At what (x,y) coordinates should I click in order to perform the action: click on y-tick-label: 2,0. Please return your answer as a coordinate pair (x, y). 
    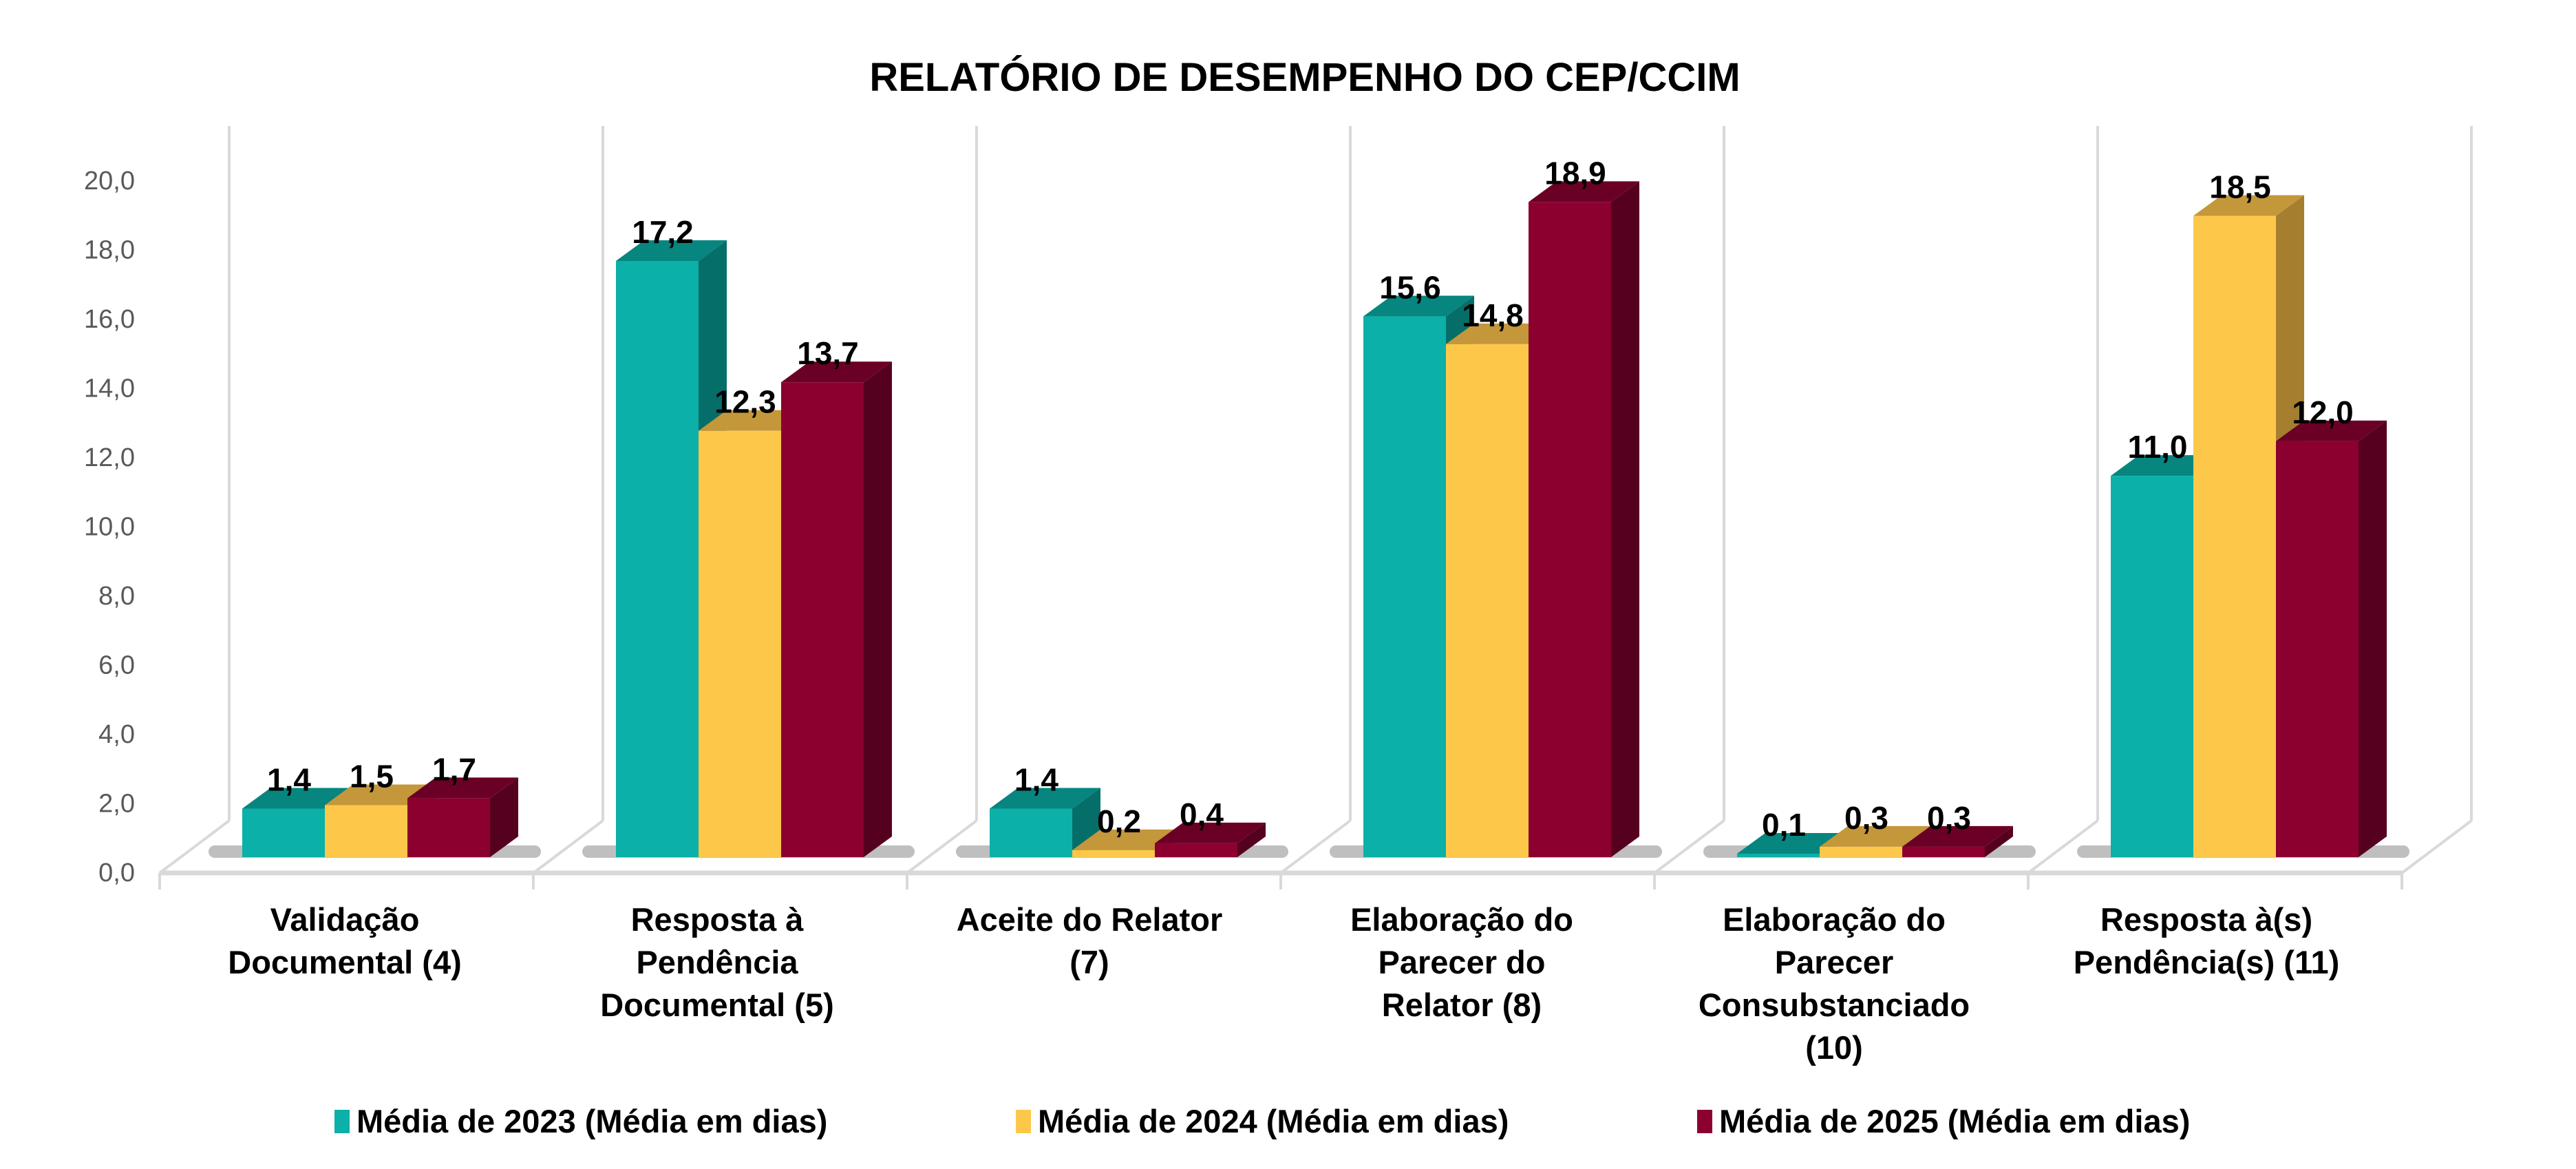
    Looking at the image, I should click on (116, 804).